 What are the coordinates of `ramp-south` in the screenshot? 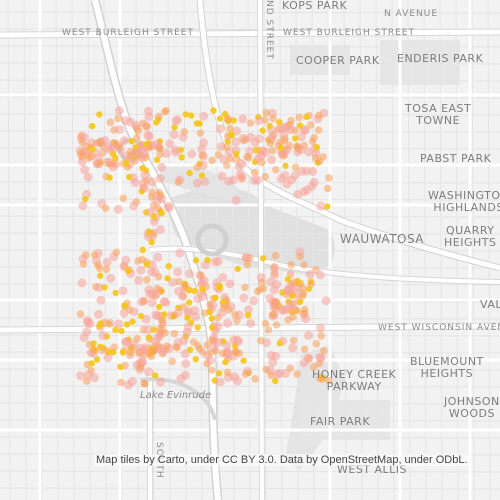 It's located at (178, 399).